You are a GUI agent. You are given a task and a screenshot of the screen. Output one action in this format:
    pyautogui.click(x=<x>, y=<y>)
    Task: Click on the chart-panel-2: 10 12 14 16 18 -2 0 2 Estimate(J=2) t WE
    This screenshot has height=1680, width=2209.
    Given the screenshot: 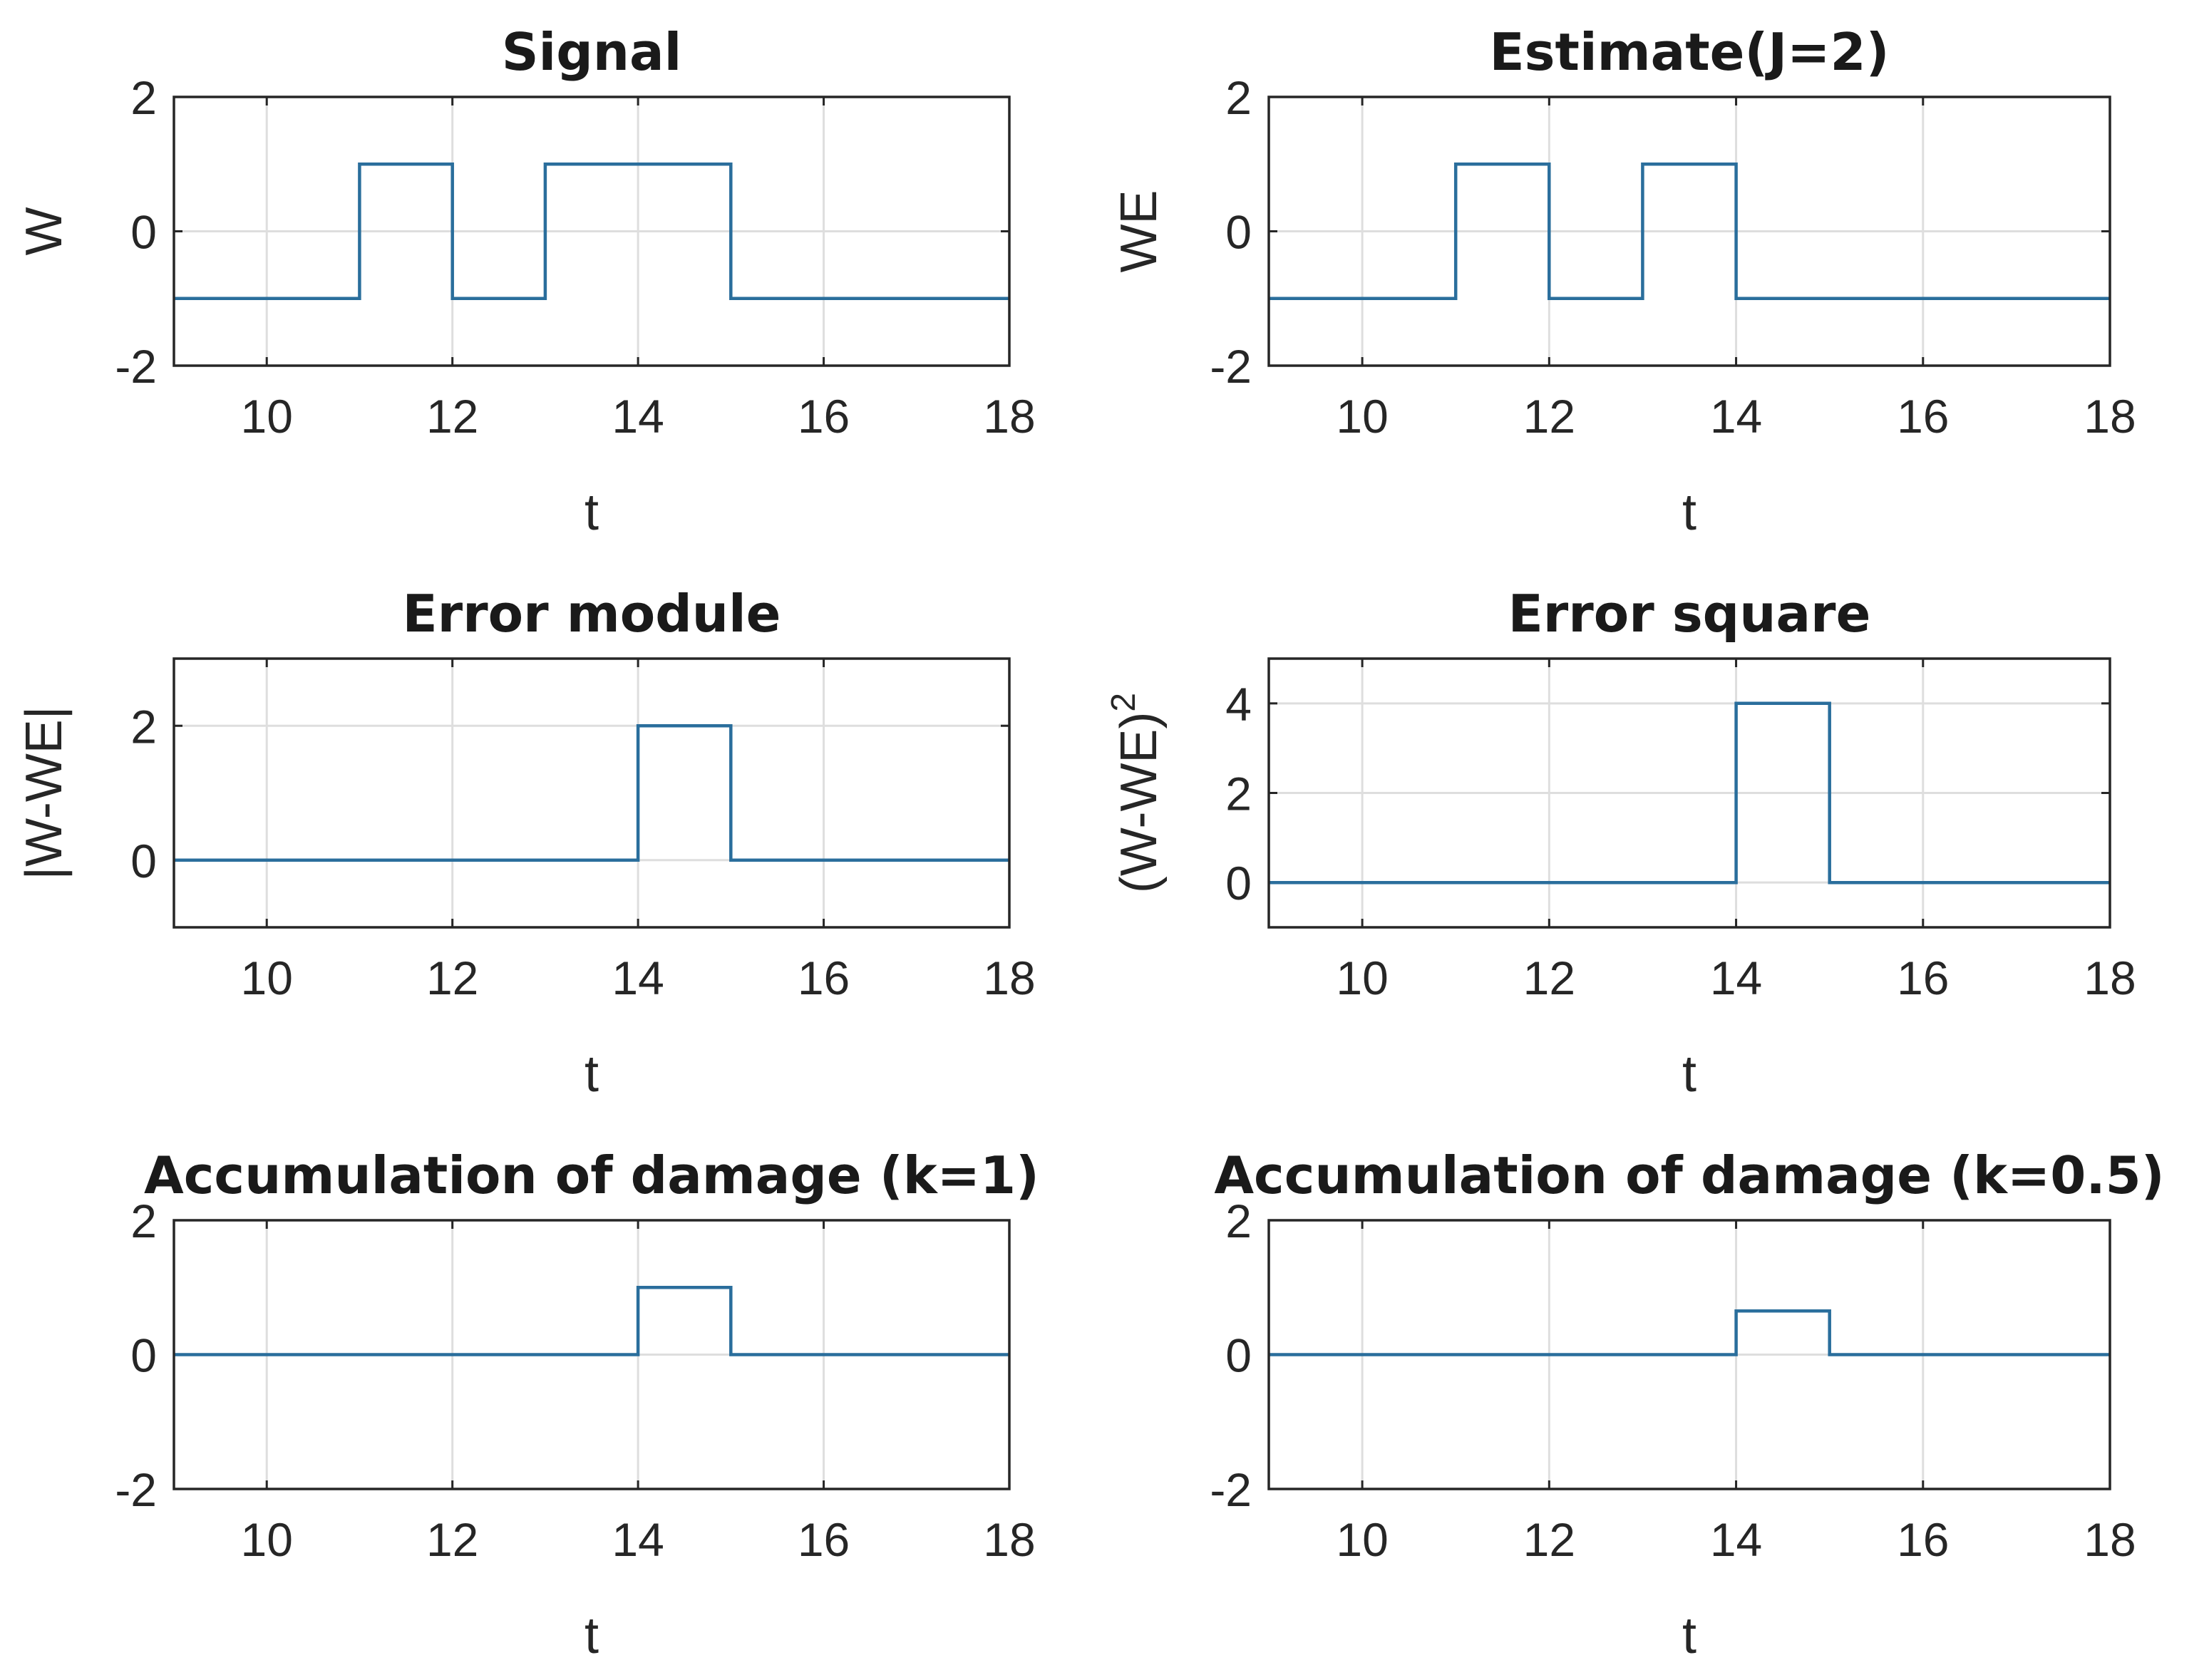 What is the action you would take?
    pyautogui.click(x=1623, y=281)
    